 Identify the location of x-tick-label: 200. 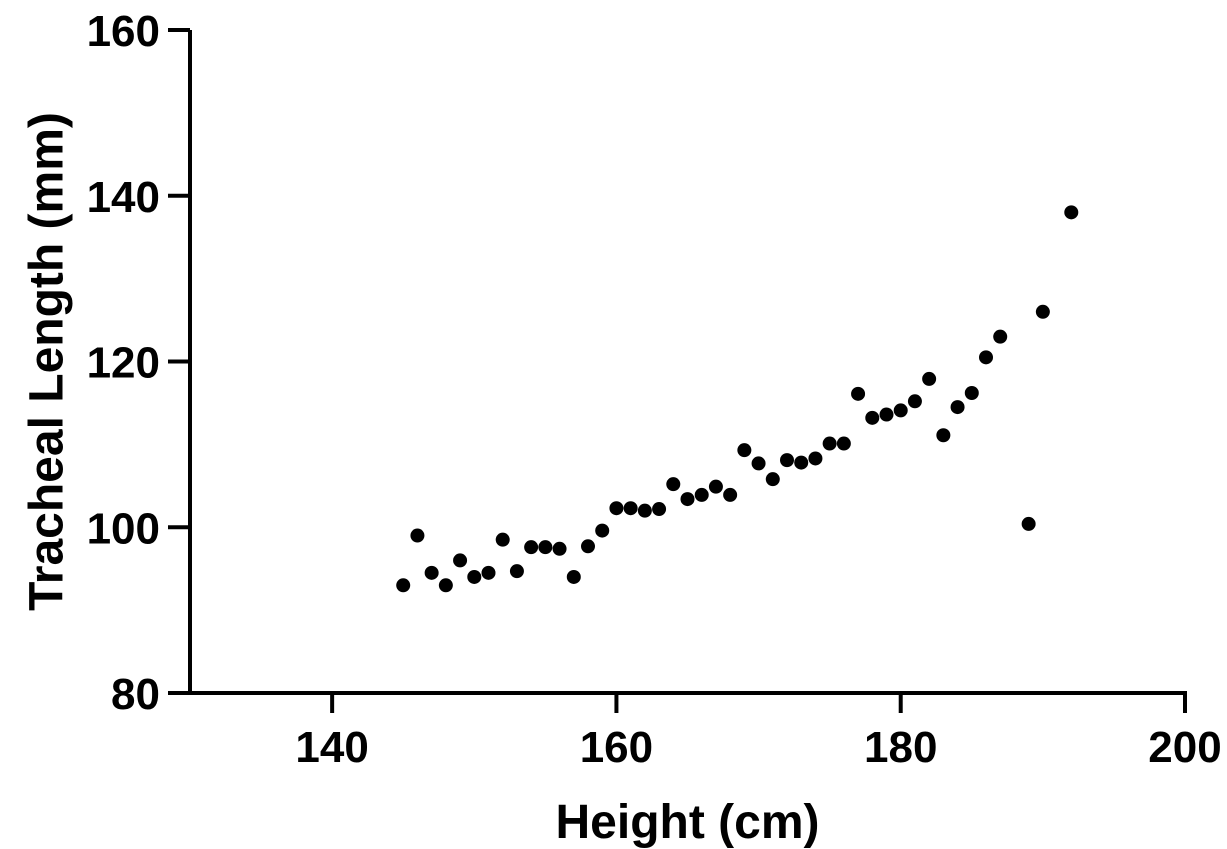
(1184, 747).